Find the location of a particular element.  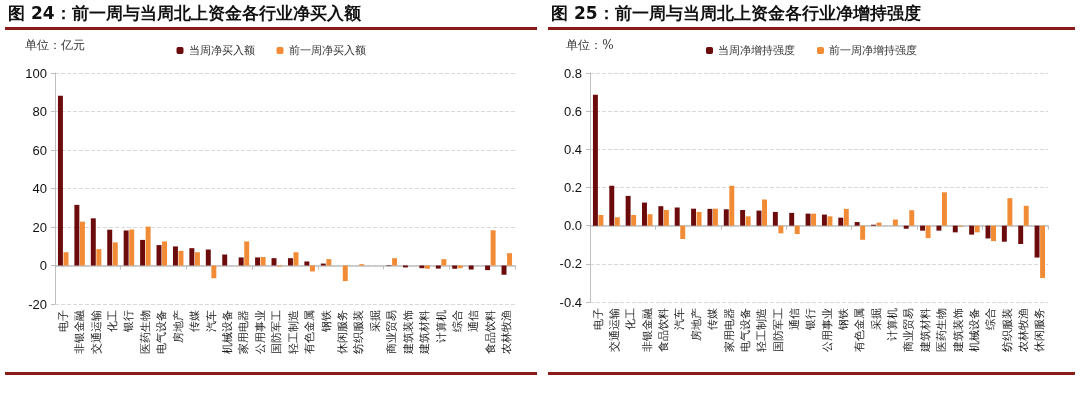

legend-label: 前一周净增持强度 is located at coordinates (873, 50).